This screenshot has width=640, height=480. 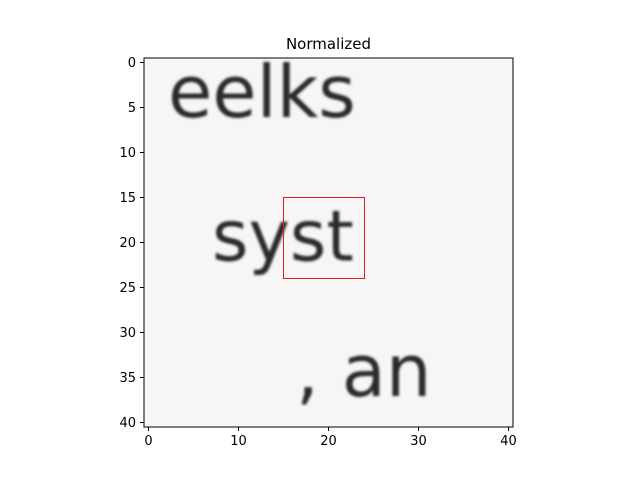 What do you see at coordinates (127, 198) in the screenshot?
I see `y-tick-label: 15` at bounding box center [127, 198].